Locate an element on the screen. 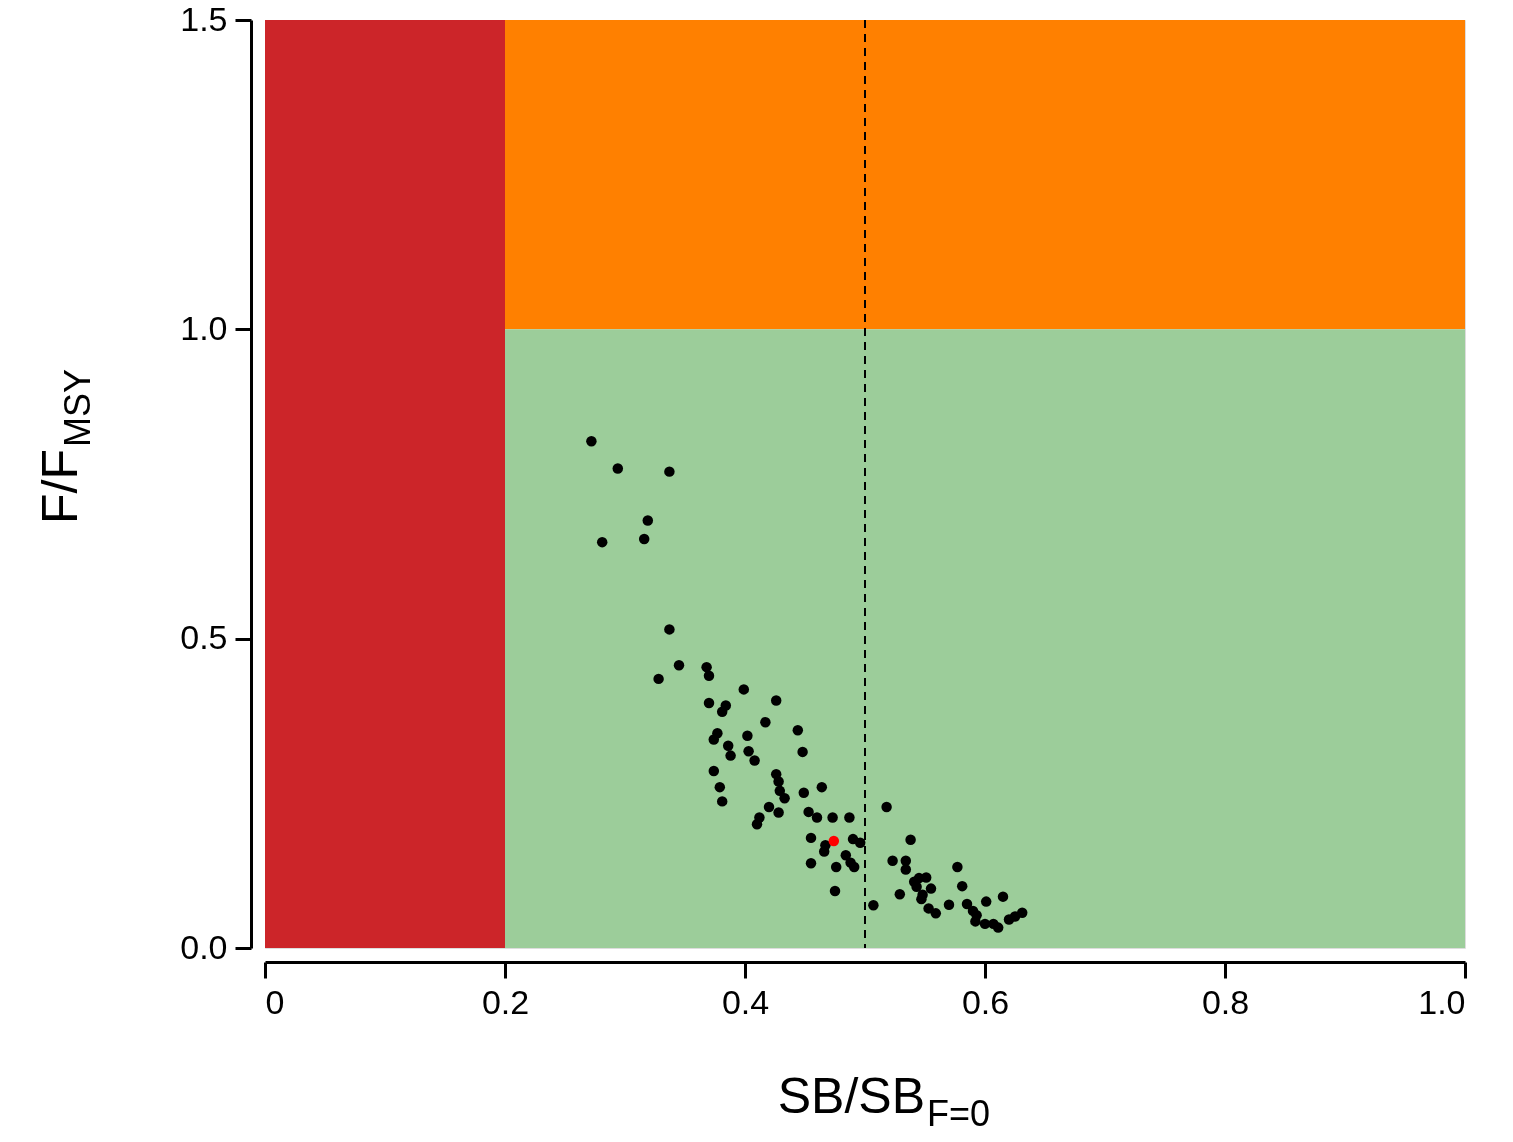  x-tick-label: 0 is located at coordinates (275, 1001).